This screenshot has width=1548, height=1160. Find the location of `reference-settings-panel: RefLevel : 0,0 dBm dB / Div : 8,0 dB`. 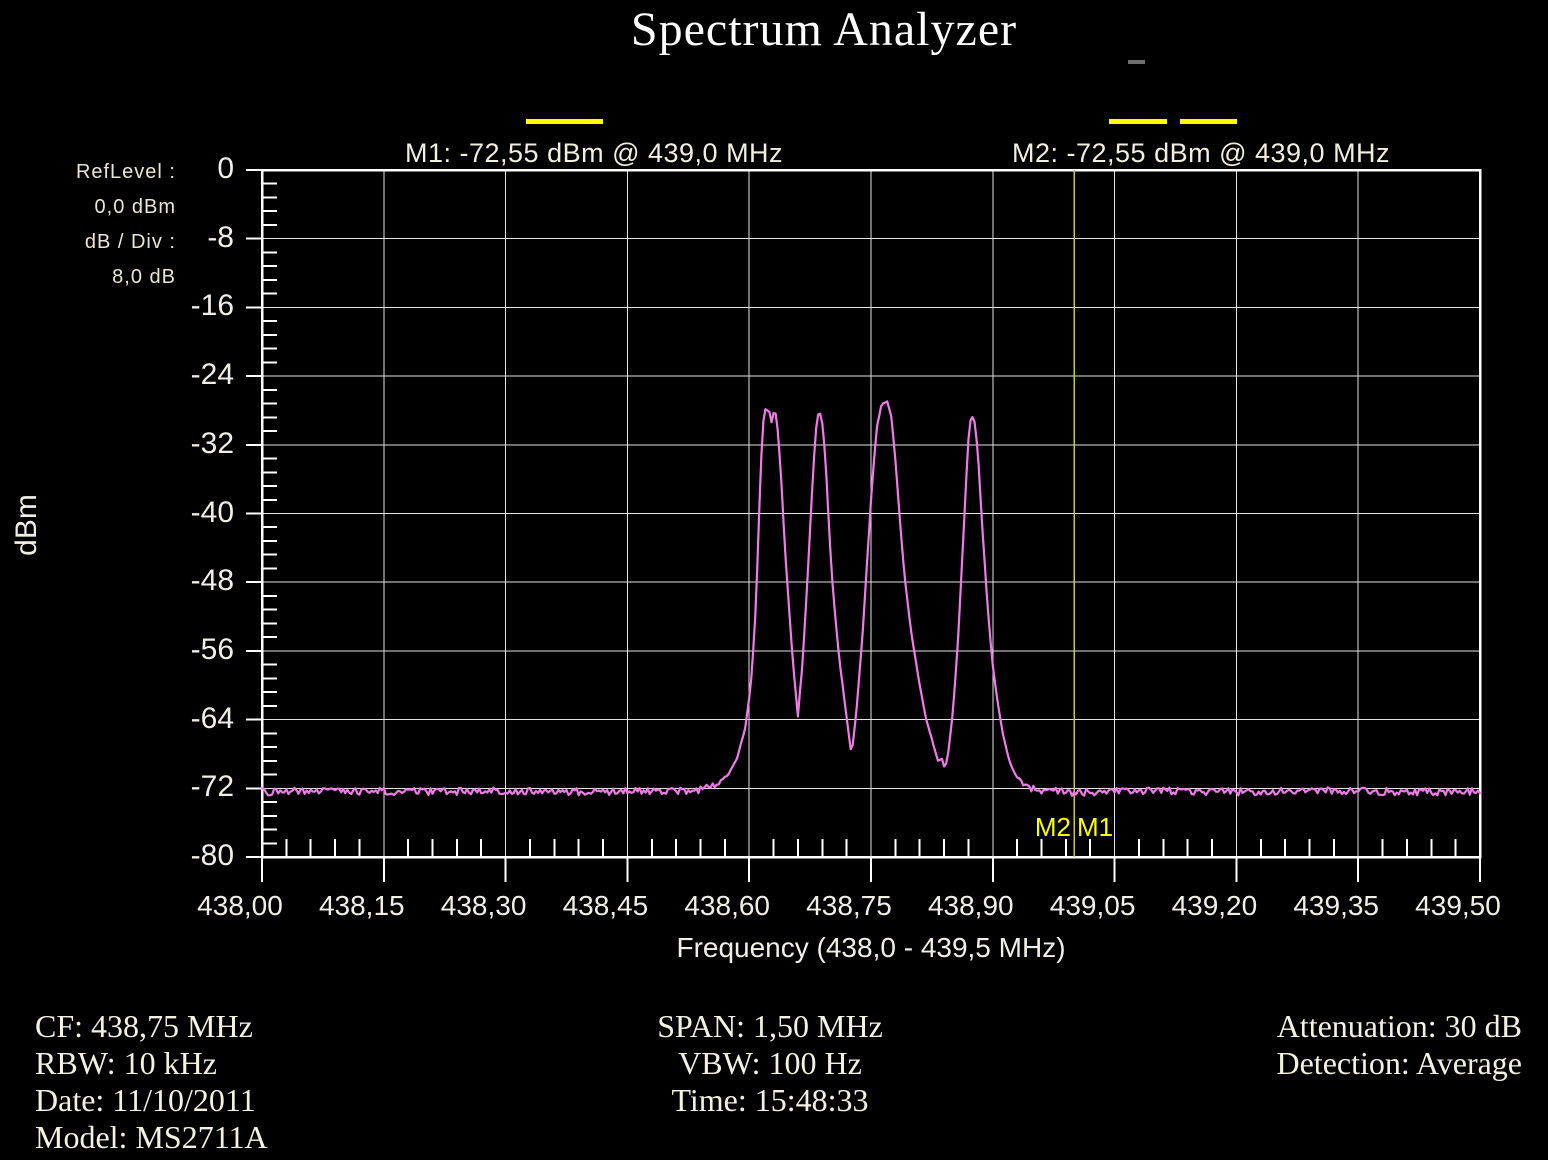

reference-settings-panel: RefLevel : 0,0 dBm dB / Div : 8,0 dB is located at coordinates (88, 225).